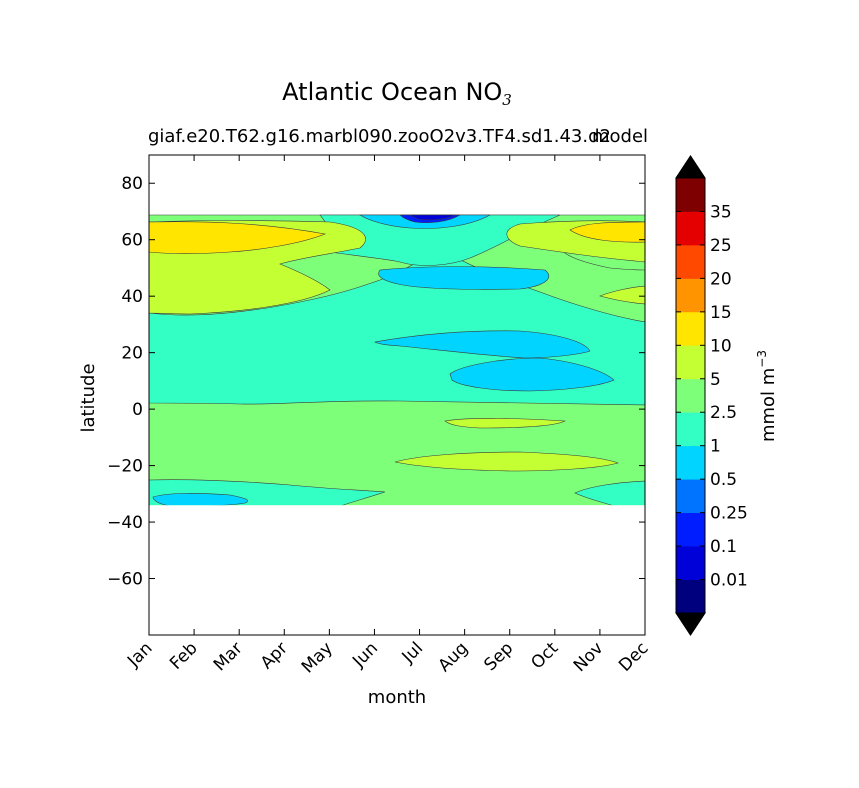 The height and width of the screenshot is (788, 859). What do you see at coordinates (721, 246) in the screenshot?
I see `colorbar-tick-label: 25` at bounding box center [721, 246].